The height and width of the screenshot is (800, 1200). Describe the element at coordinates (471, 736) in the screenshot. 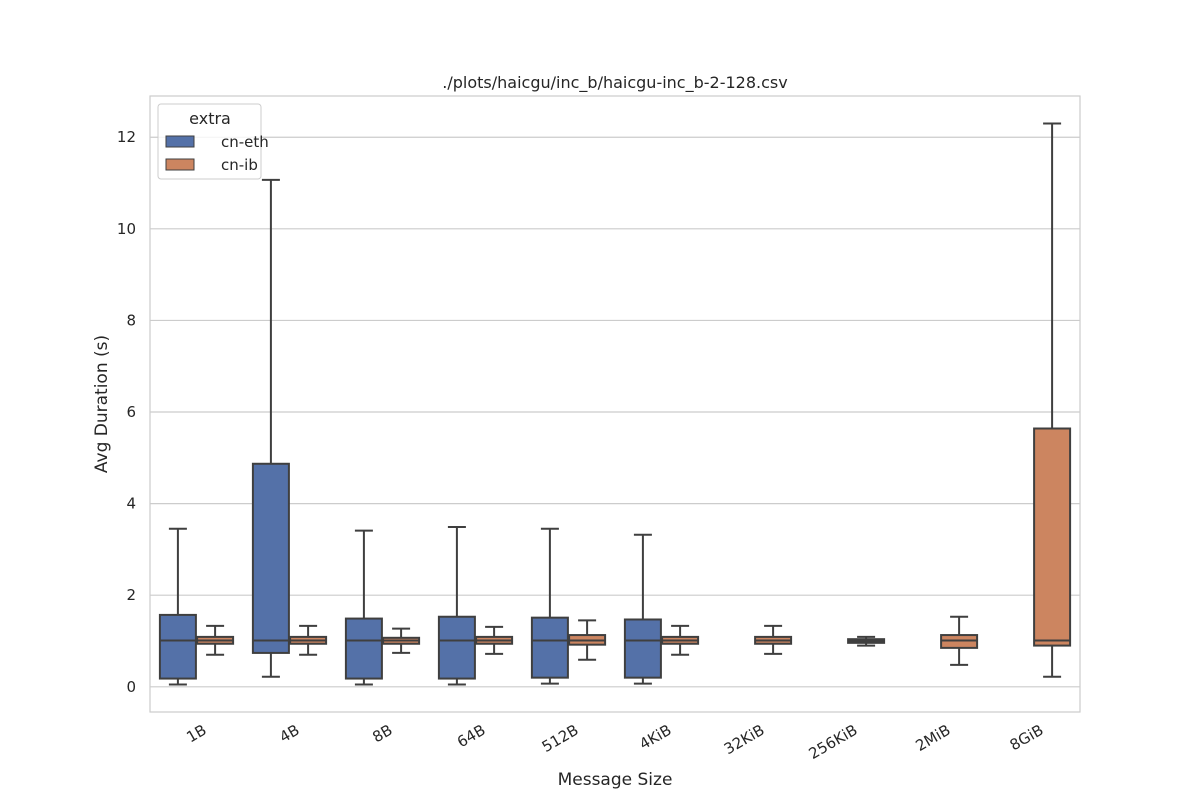

I see `x-tick-label: 64B` at that location.